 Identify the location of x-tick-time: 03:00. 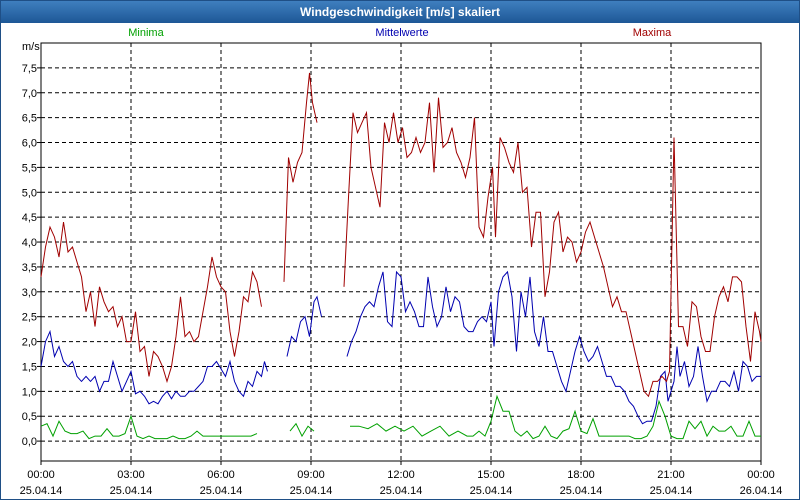
(131, 475).